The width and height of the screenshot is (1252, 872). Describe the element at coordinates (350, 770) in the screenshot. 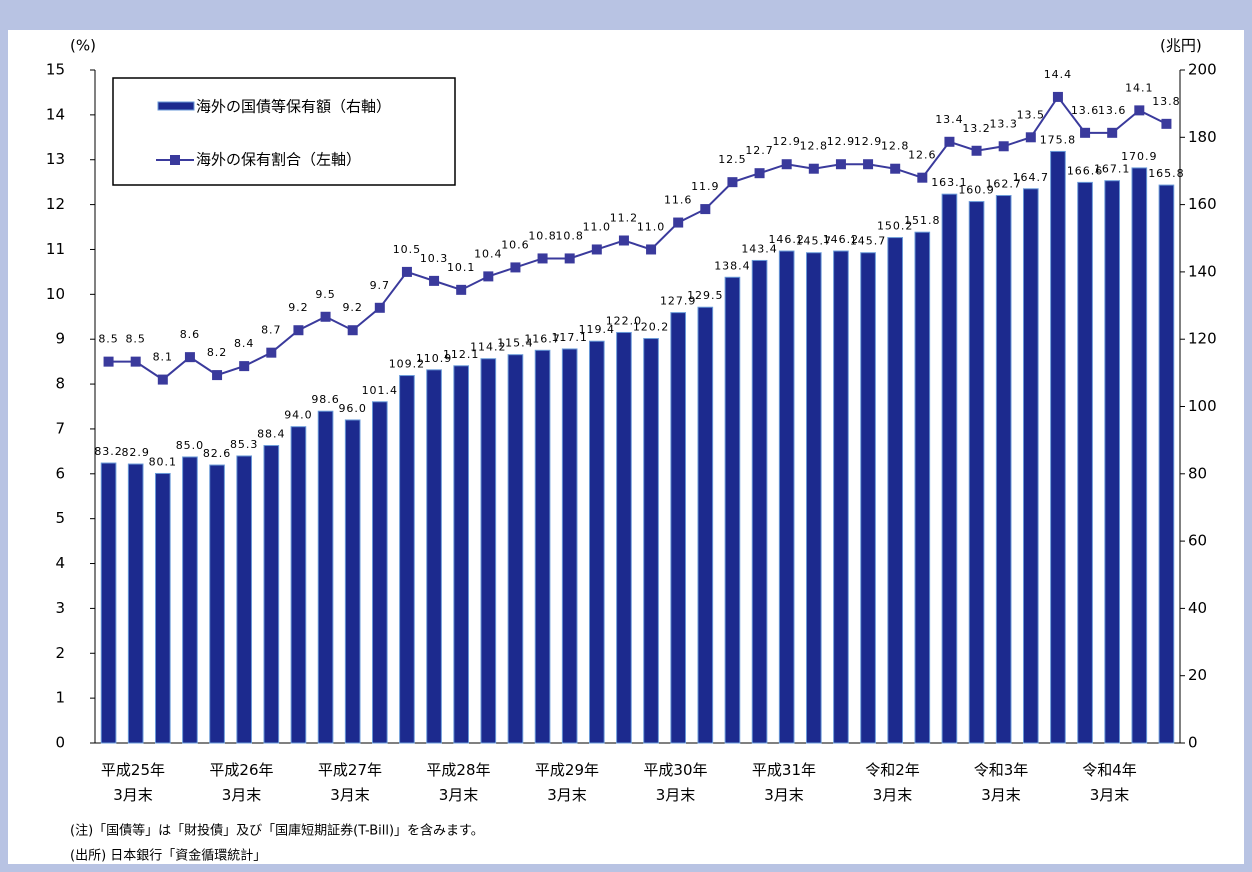

I see `x-tick-label-line: 平成27年` at that location.